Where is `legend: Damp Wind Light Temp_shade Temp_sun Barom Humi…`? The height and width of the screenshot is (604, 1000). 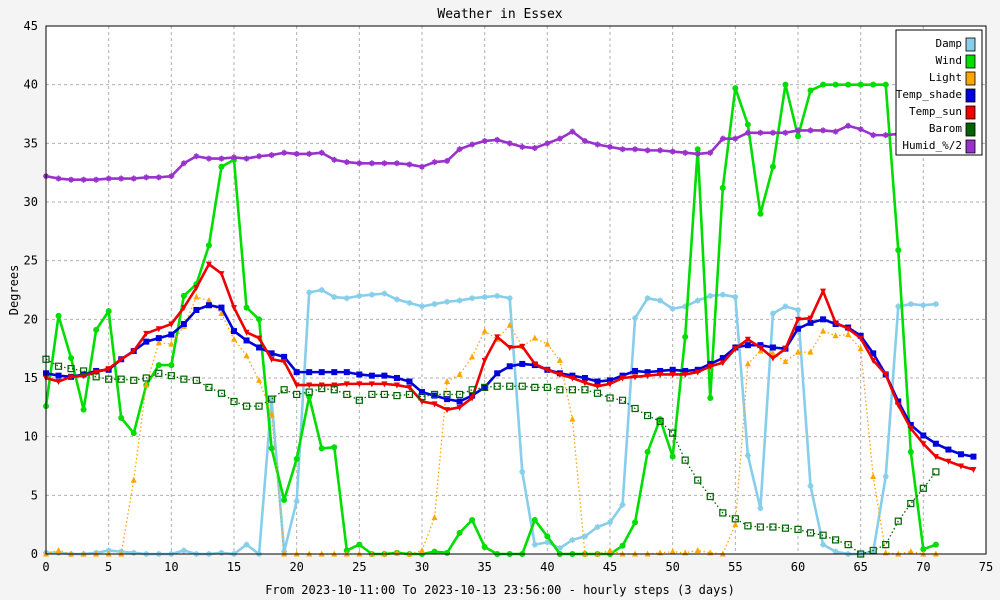 legend: Damp Wind Light Temp_shade Temp_sun Barom Humi… is located at coordinates (939, 92).